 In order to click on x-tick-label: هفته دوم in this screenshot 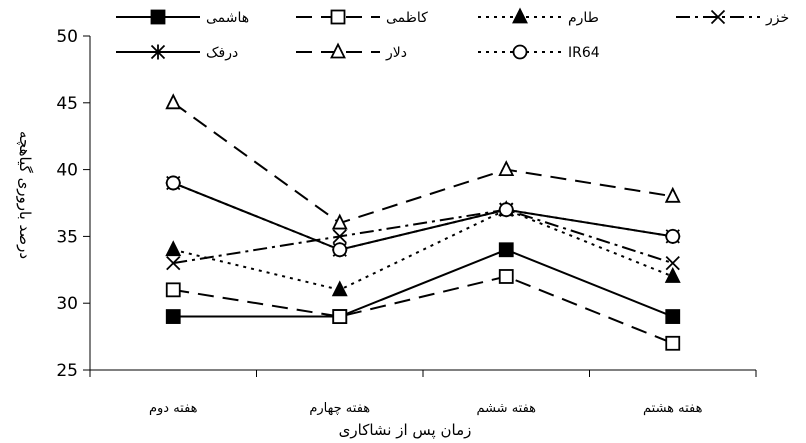, I will do `click(173, 408)`.